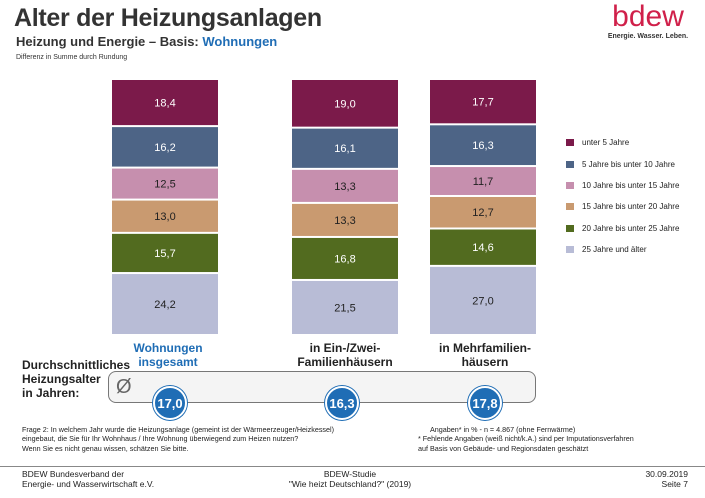  I want to click on bar-value-label: 14,6, so click(482, 248).